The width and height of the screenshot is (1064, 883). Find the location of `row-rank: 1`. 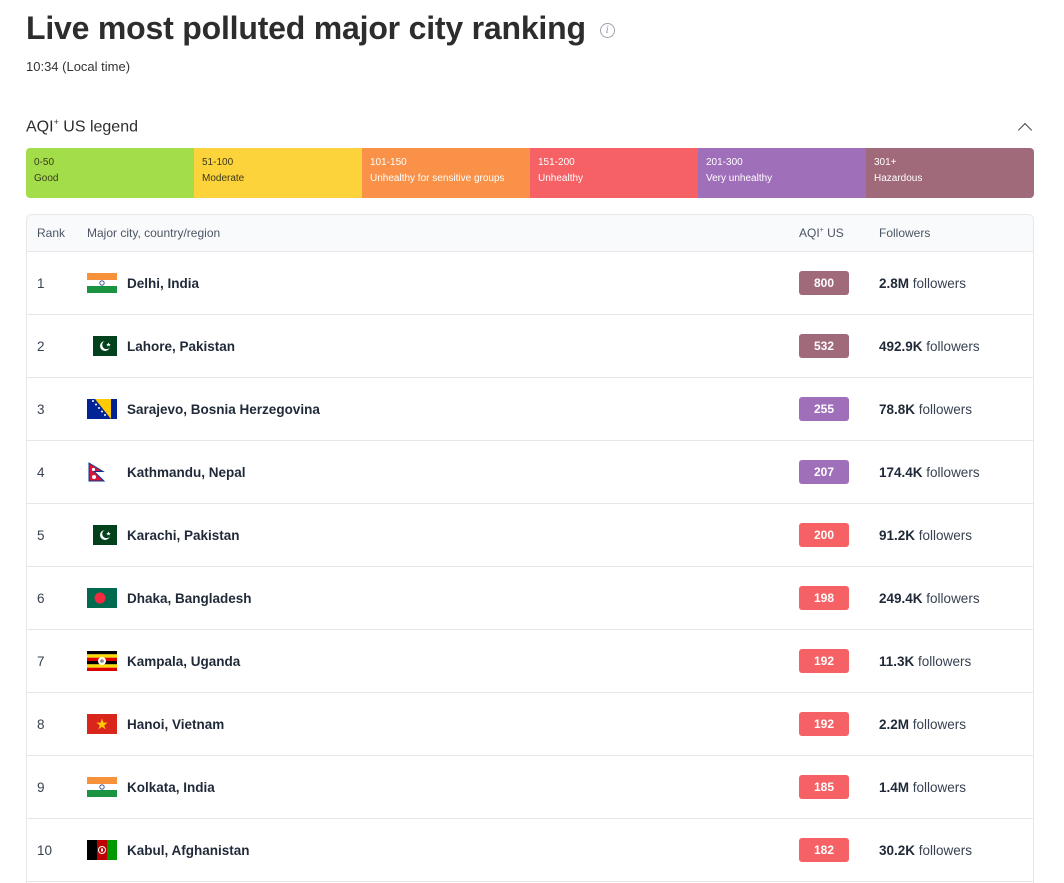

row-rank: 1 is located at coordinates (41, 283).